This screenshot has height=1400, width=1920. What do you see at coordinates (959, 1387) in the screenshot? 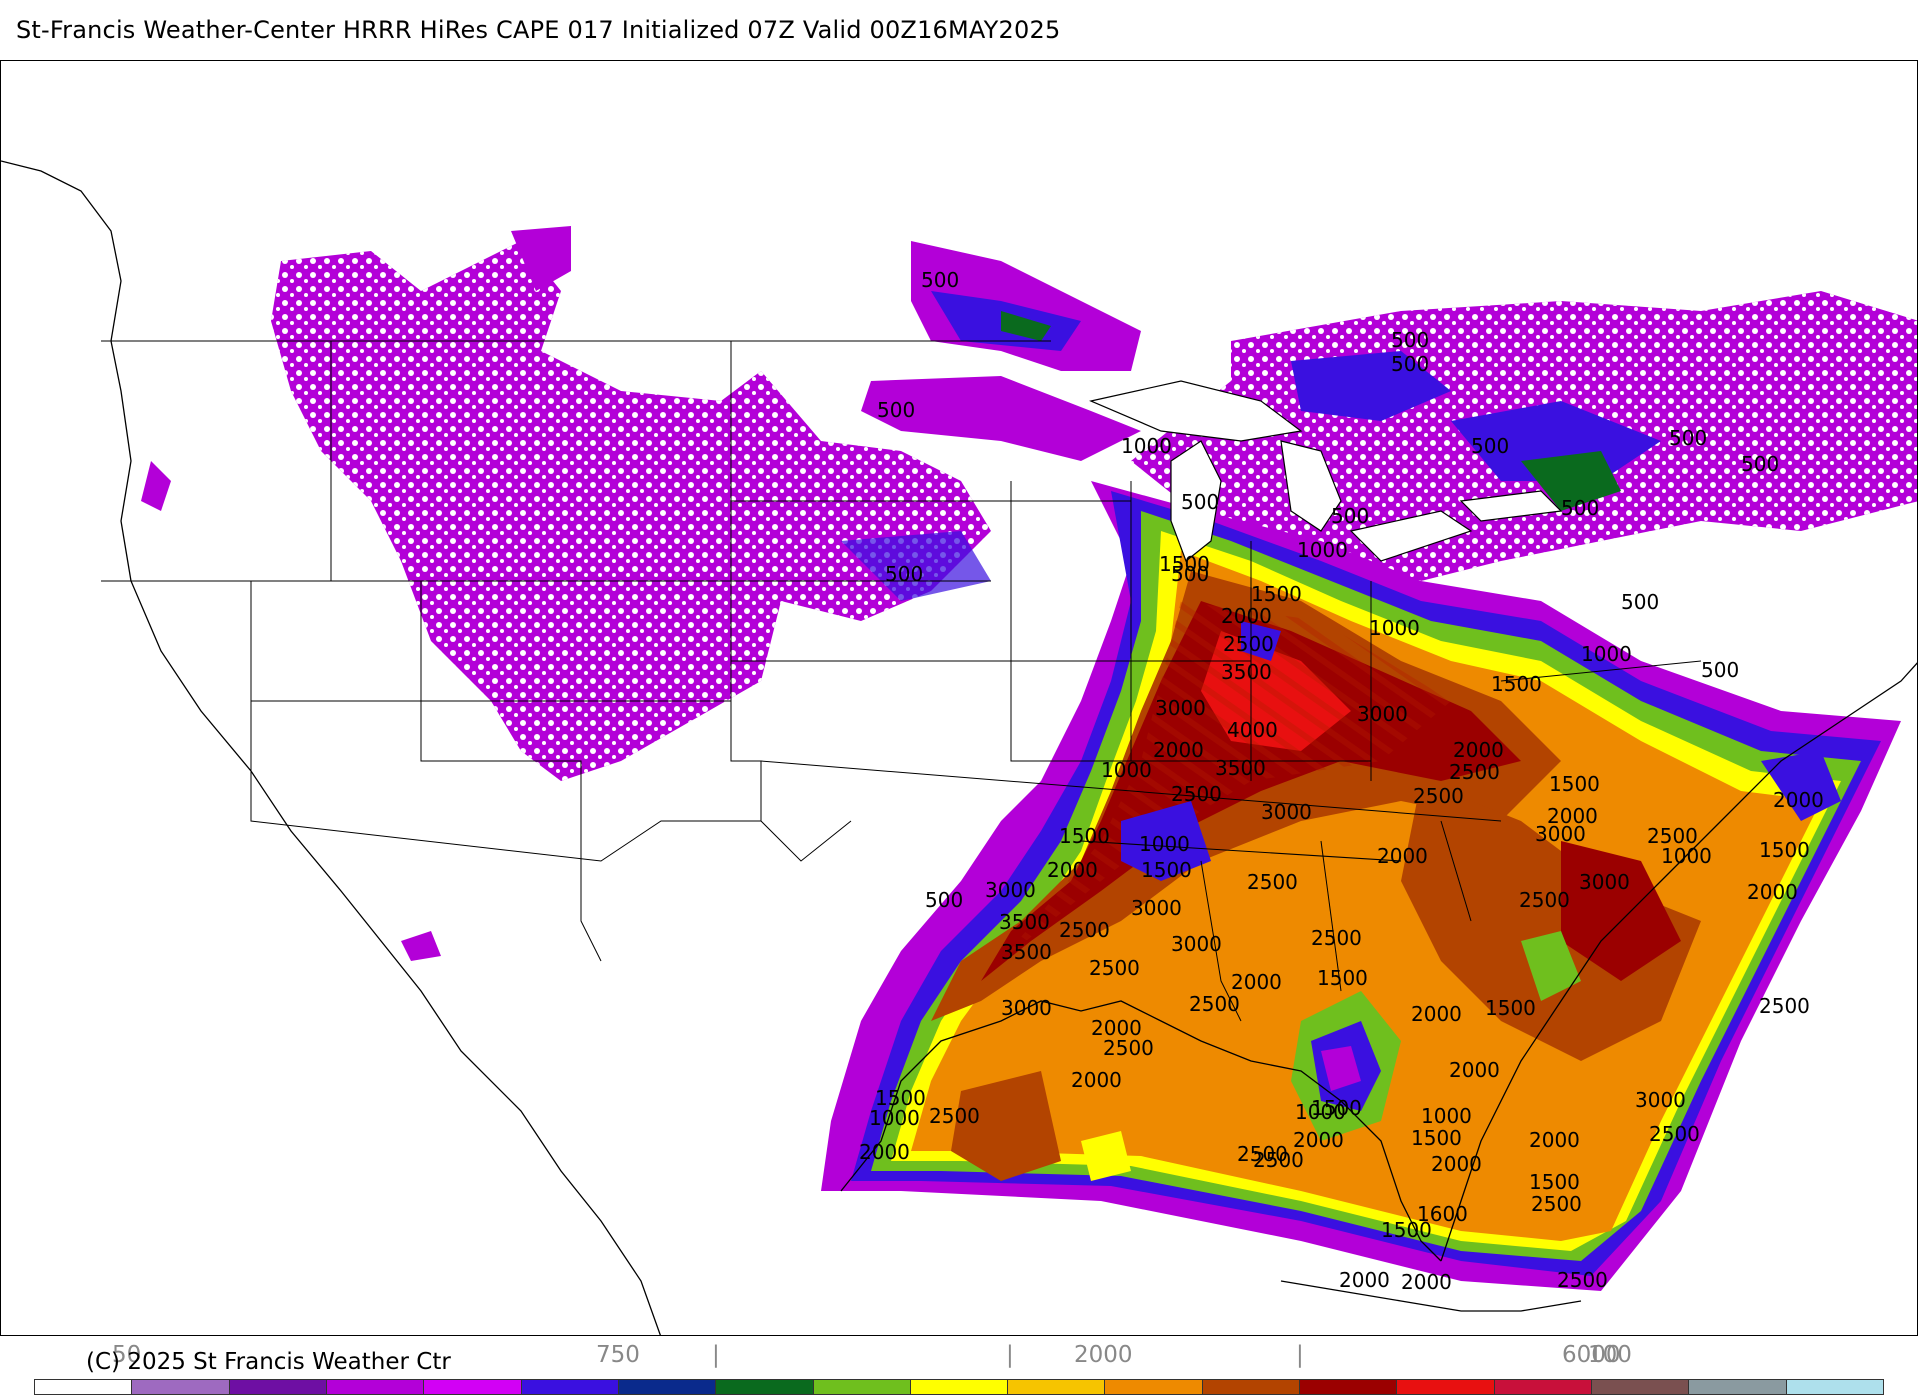
I see `cape-colorbar` at bounding box center [959, 1387].